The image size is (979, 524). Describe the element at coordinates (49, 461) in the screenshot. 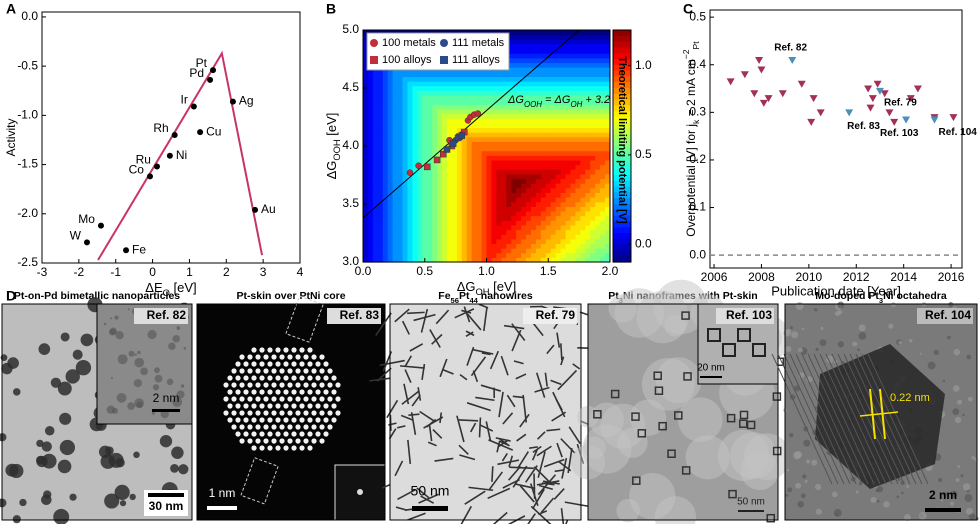

I see `particle` at that location.